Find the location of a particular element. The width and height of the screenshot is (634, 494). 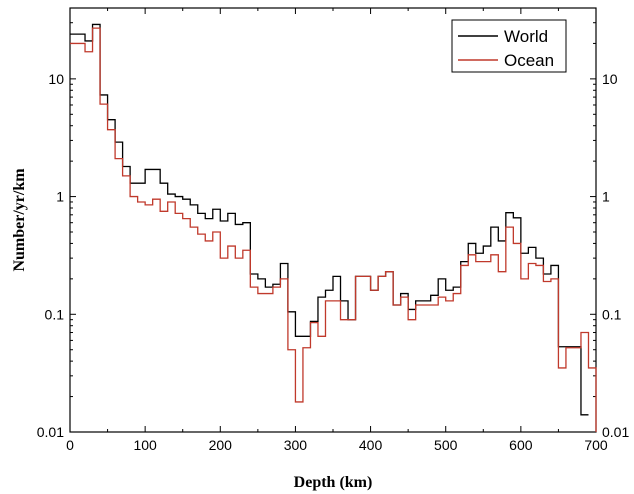

x-tick-label: 700 is located at coordinates (596, 445).